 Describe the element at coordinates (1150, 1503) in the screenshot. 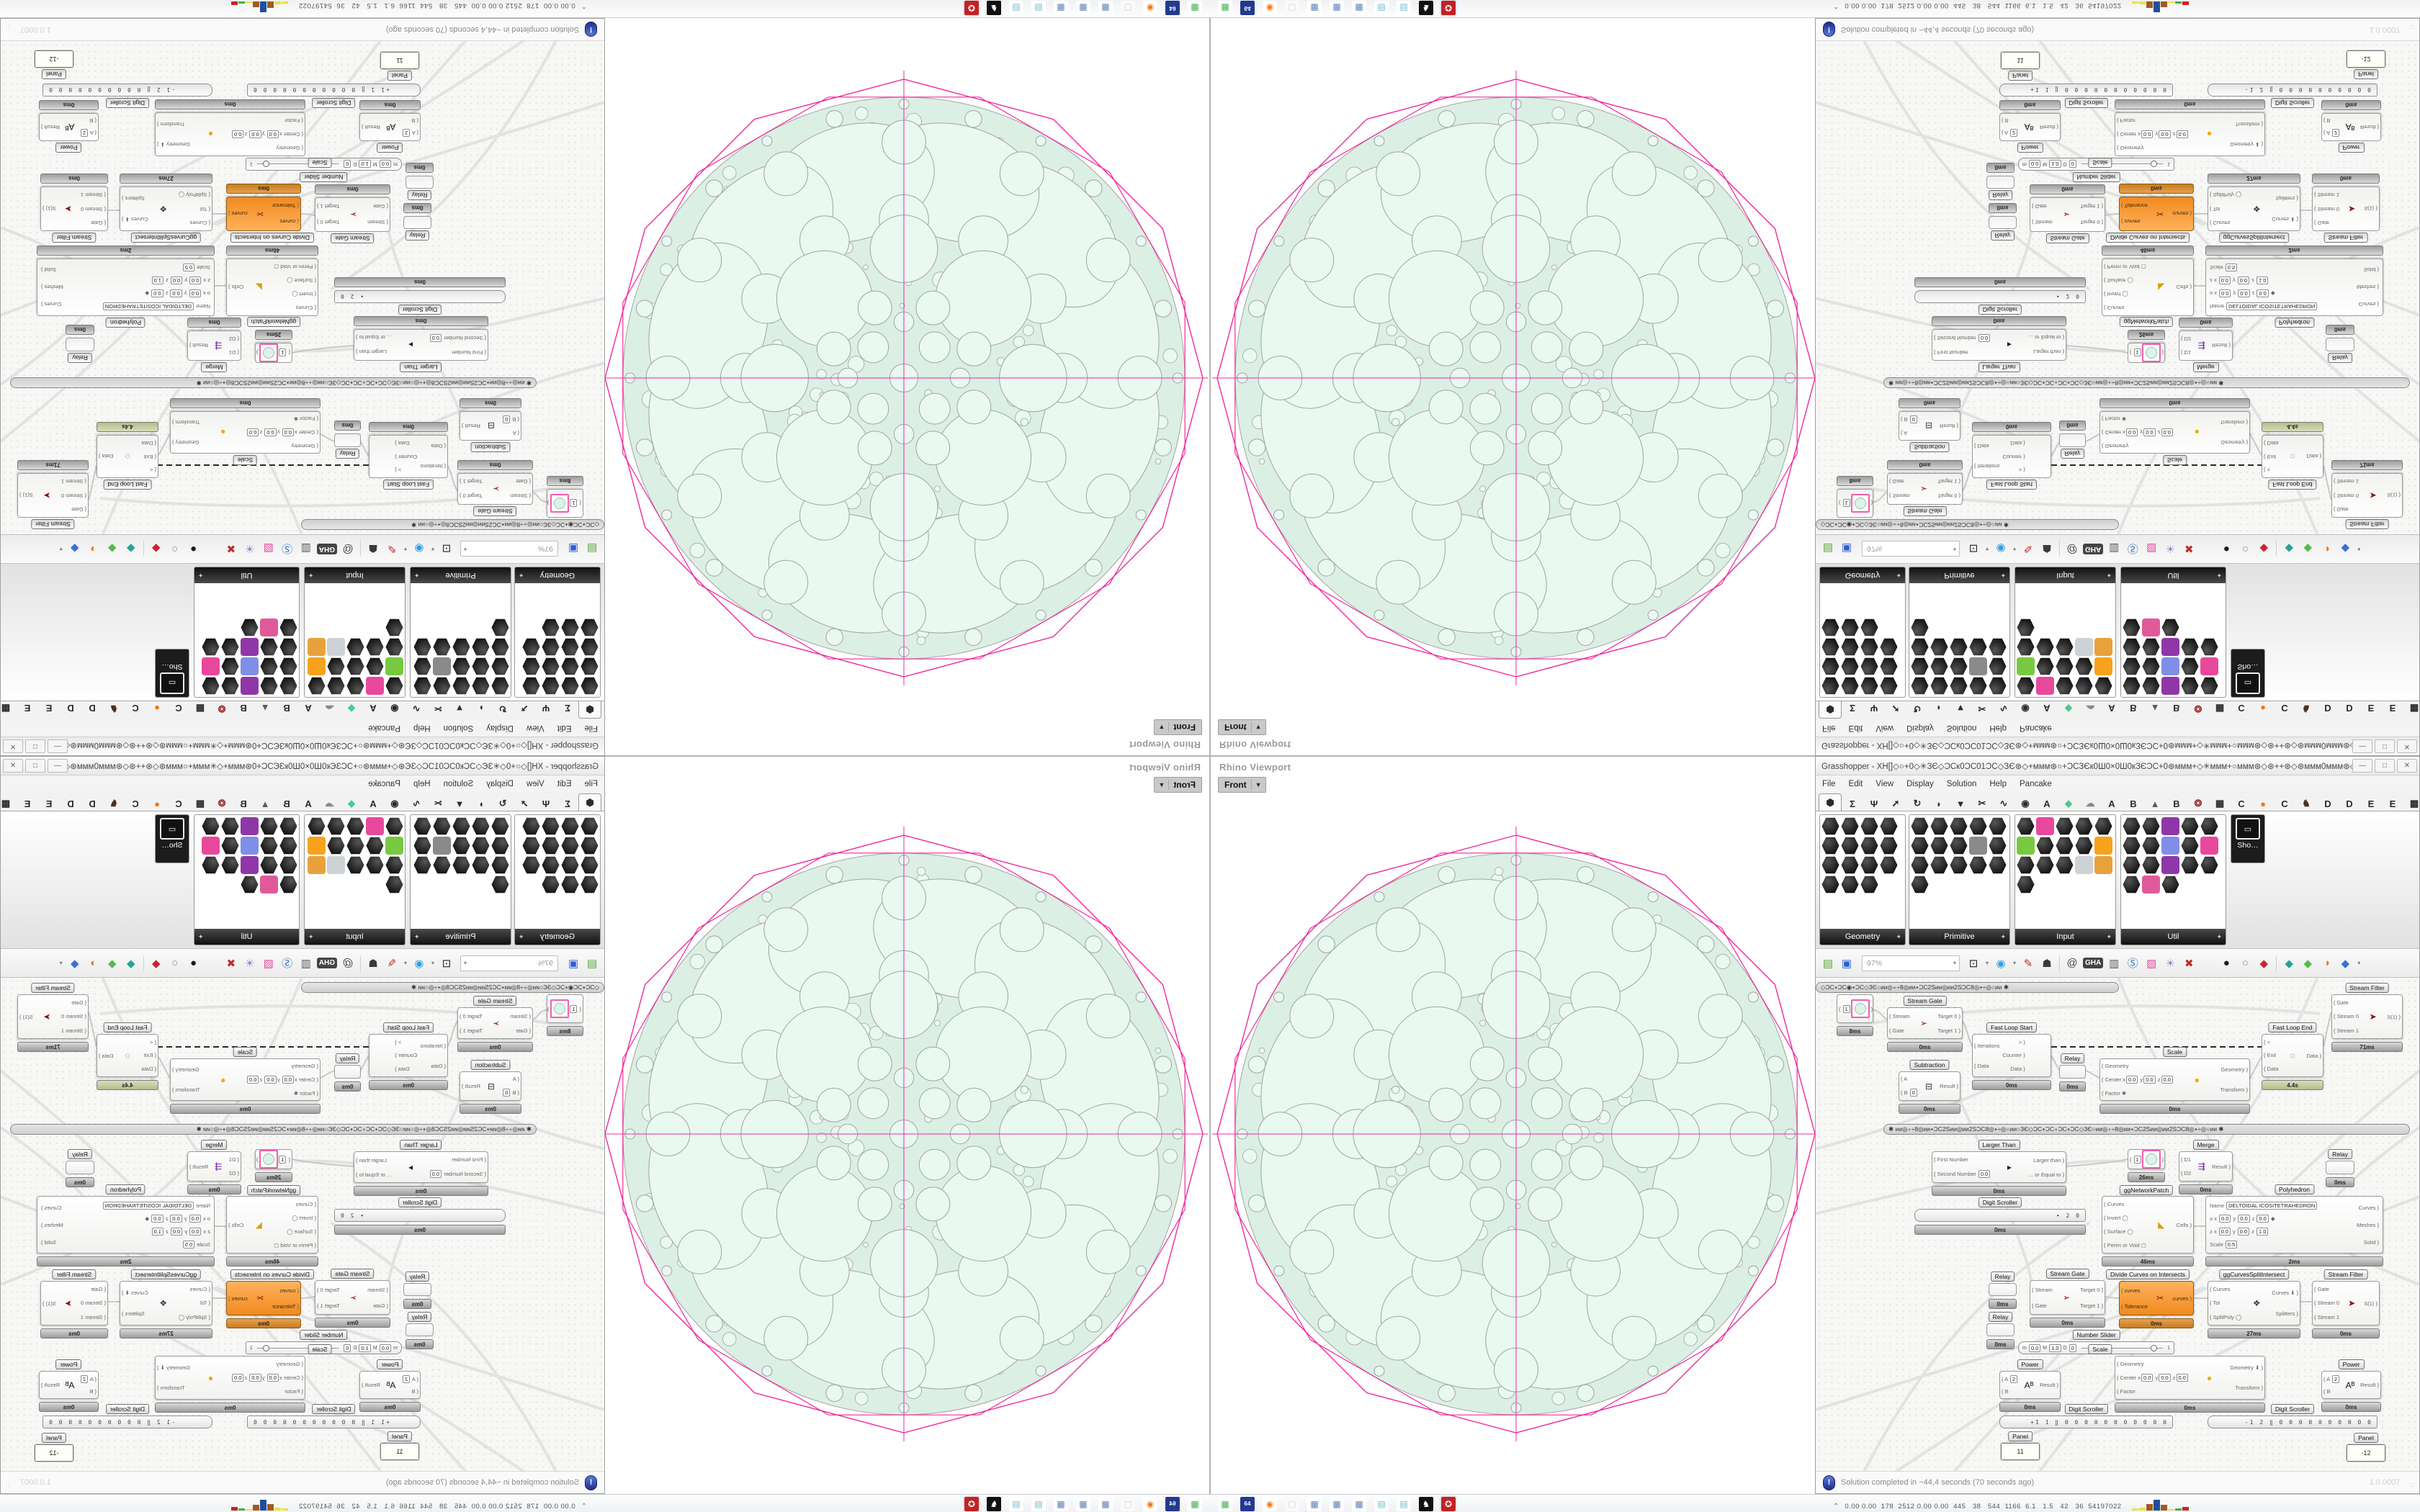

I see `firefox-icon: ◉` at that location.